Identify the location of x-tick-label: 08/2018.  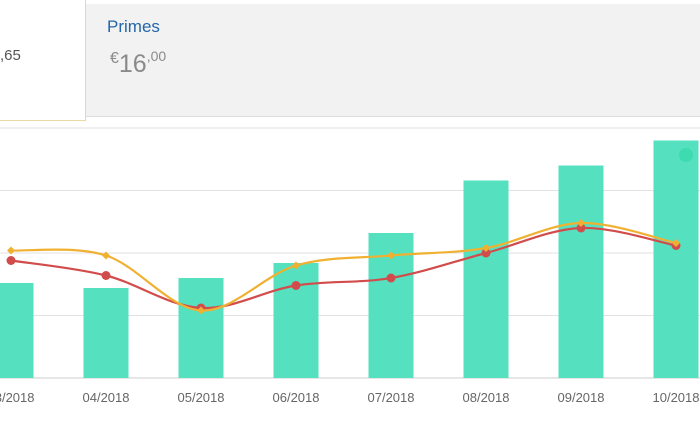
(486, 397).